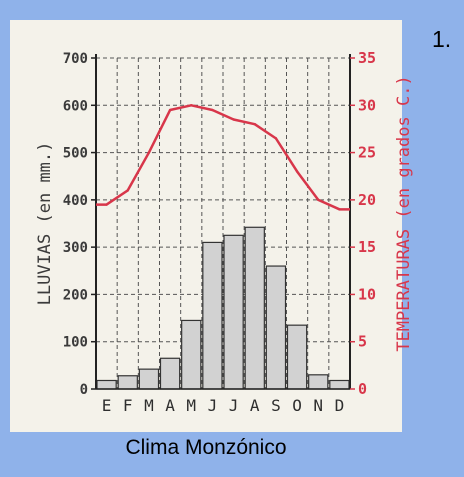 Image resolution: width=464 pixels, height=477 pixels. What do you see at coordinates (75, 248) in the screenshot?
I see `left-tick-label: 300` at bounding box center [75, 248].